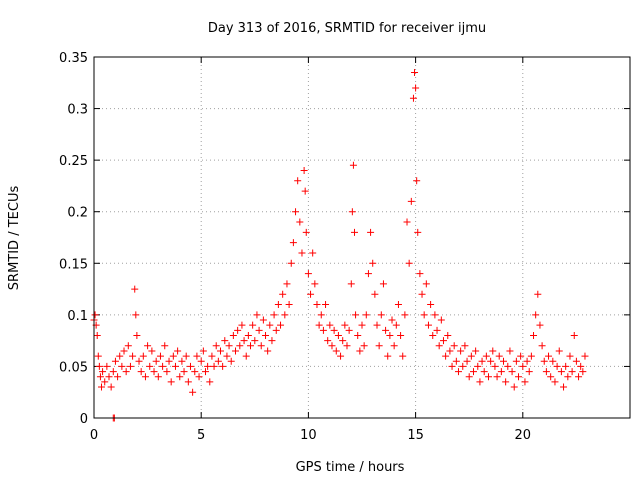  I want to click on y-tick-label: 0.2, so click(77, 213).